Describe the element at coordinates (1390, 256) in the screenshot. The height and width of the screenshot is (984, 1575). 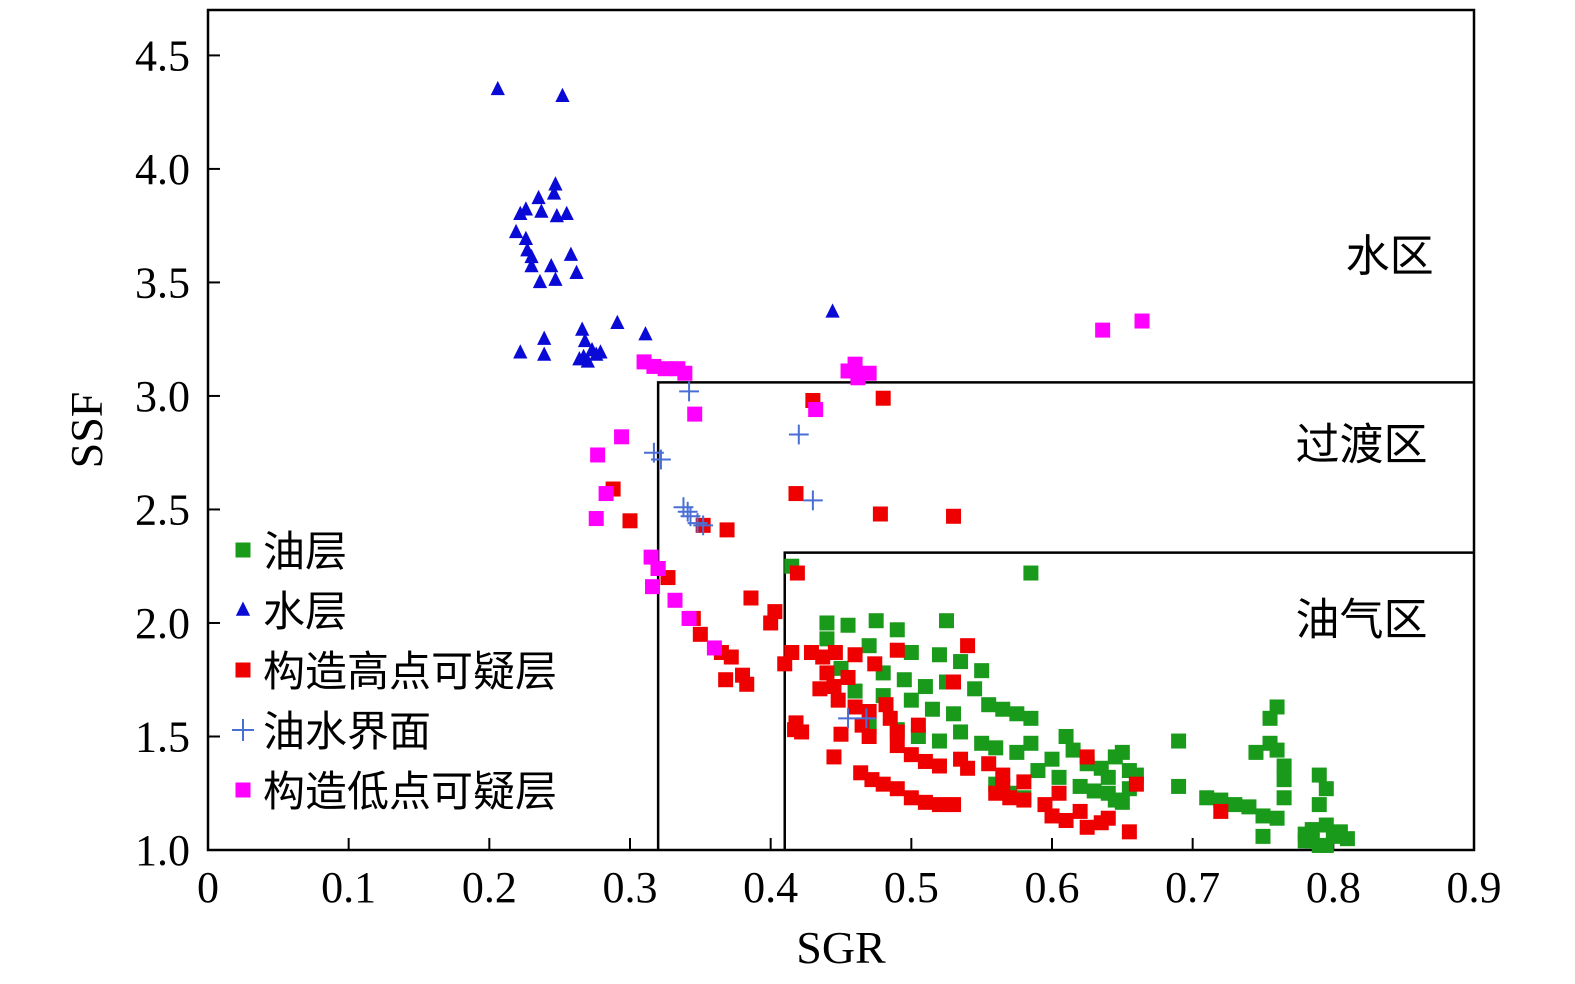
I see `region-label: 水区` at that location.